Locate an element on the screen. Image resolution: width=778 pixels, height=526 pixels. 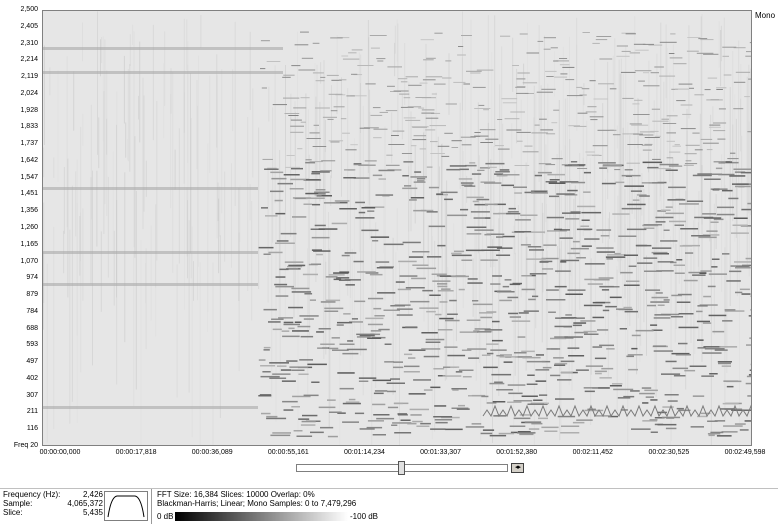
frequency-tick-label: 2,405 is located at coordinates (29, 27).